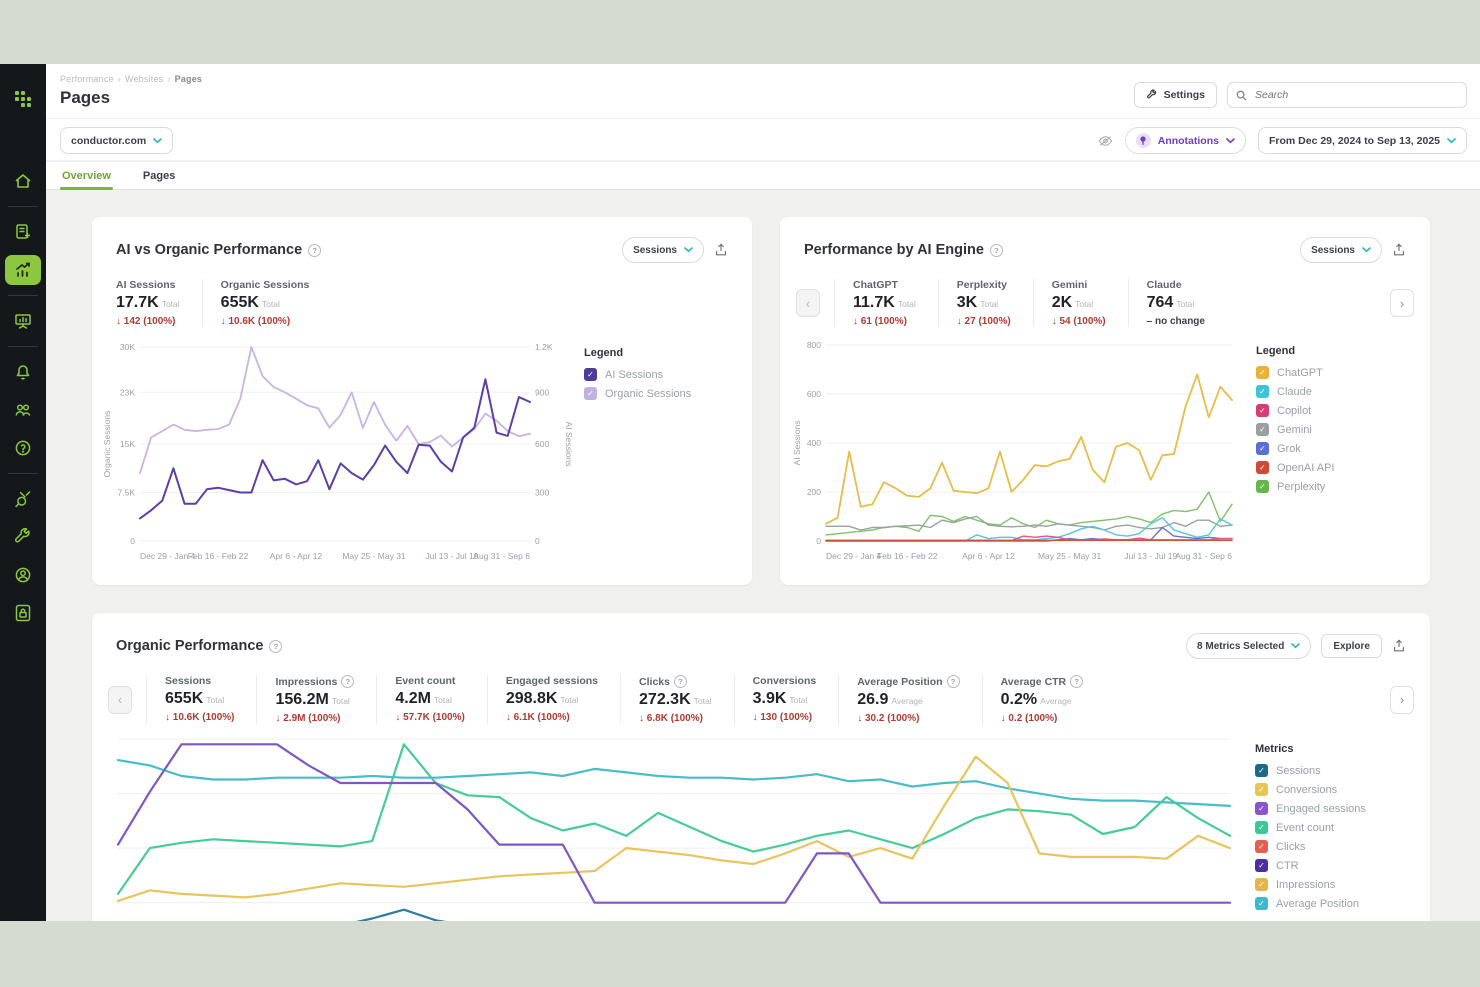 This screenshot has width=1480, height=987. Describe the element at coordinates (1335, 884) in the screenshot. I see `legend-item-impressions: Impressions` at that location.